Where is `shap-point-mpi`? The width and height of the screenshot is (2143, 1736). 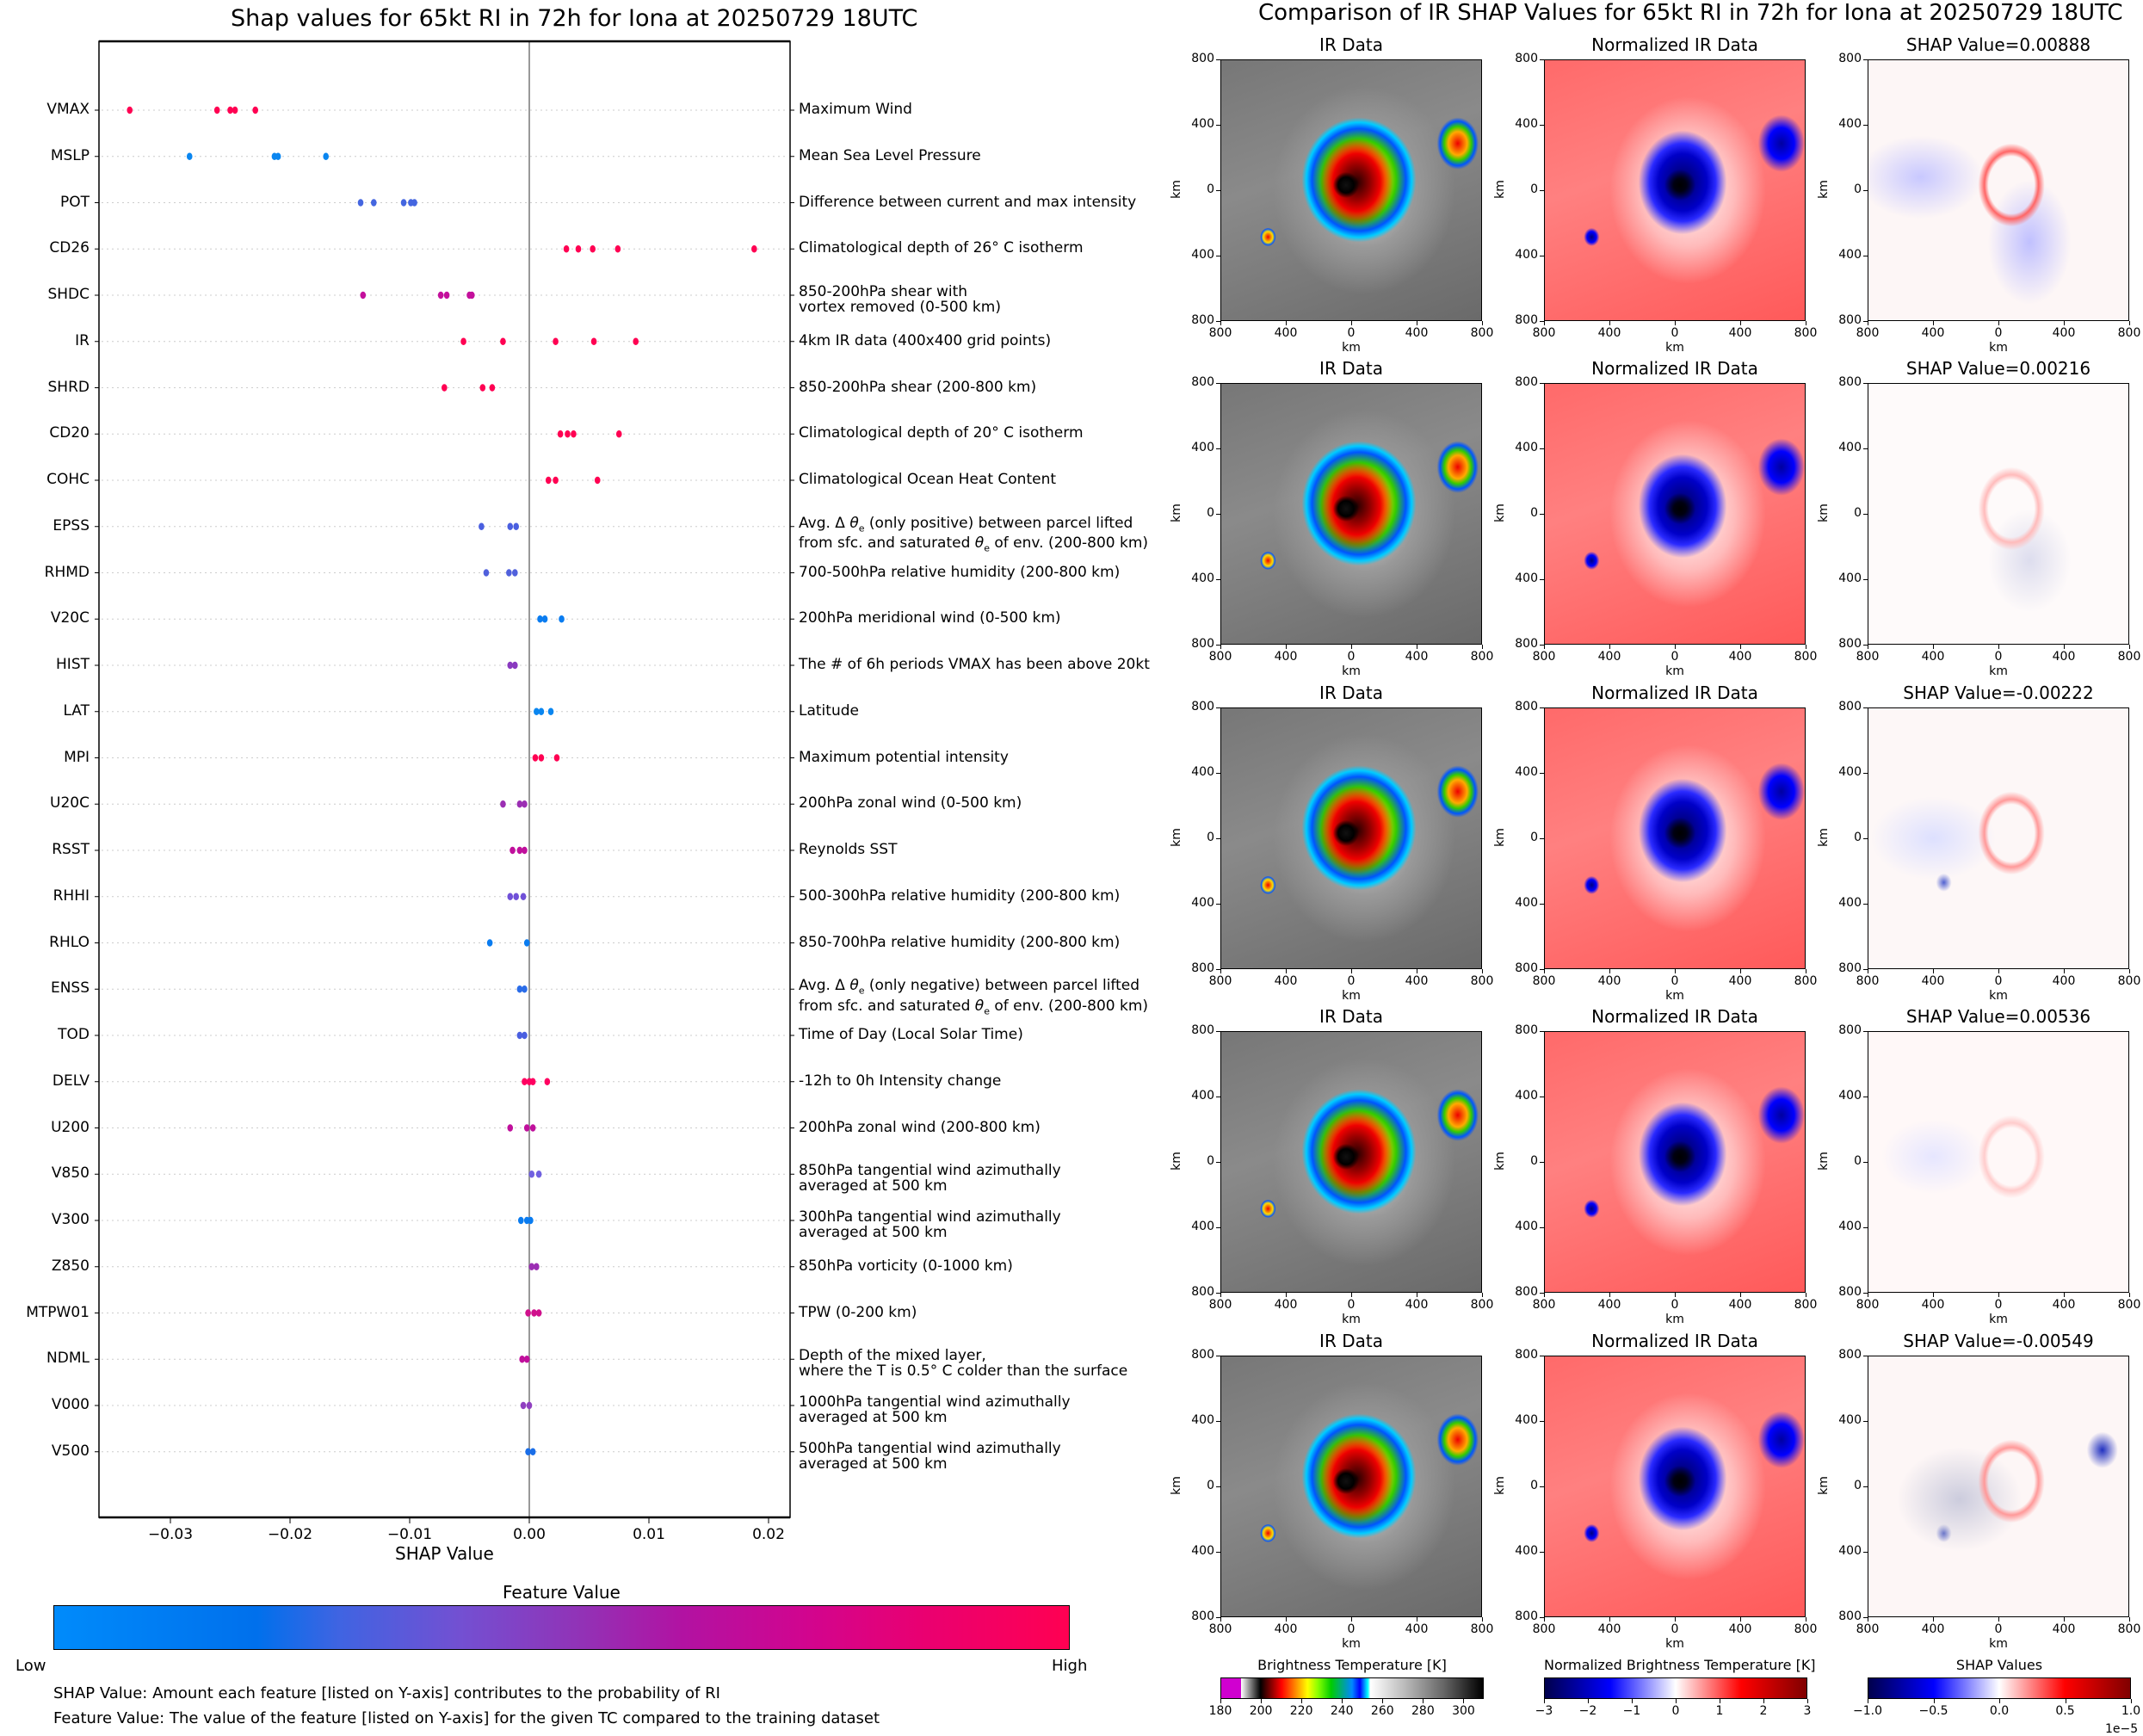
shap-point-mpi is located at coordinates (535, 758).